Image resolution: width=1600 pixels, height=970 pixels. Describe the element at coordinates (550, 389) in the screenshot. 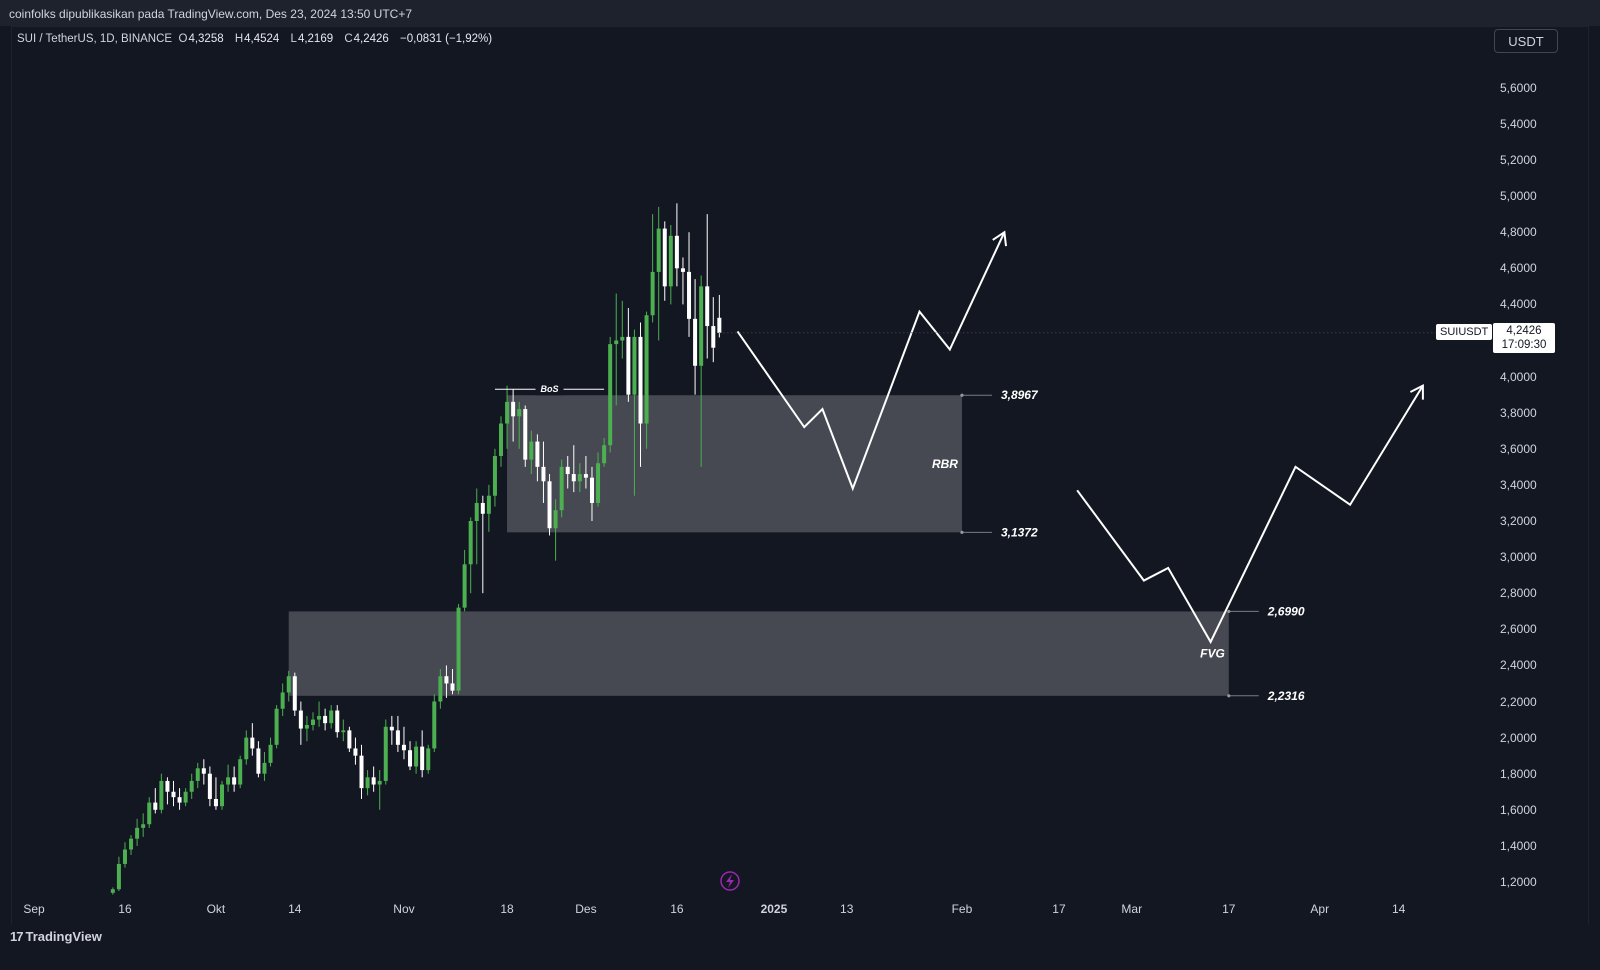

I see `bos-label: BoS` at that location.